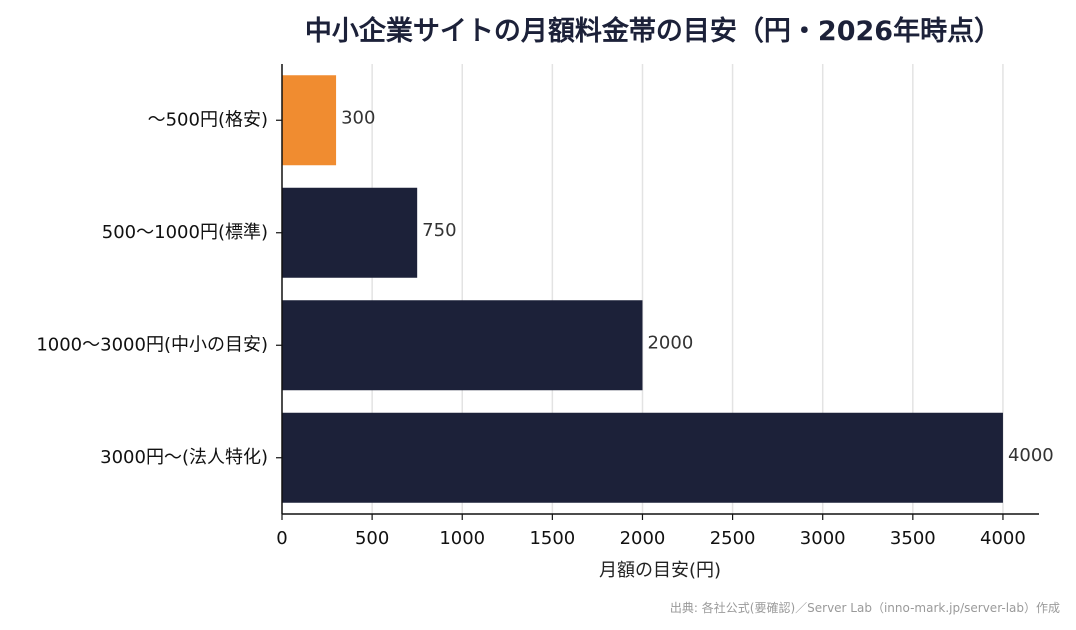  Describe the element at coordinates (1003, 538) in the screenshot. I see `x-tick-label: 4000` at that location.